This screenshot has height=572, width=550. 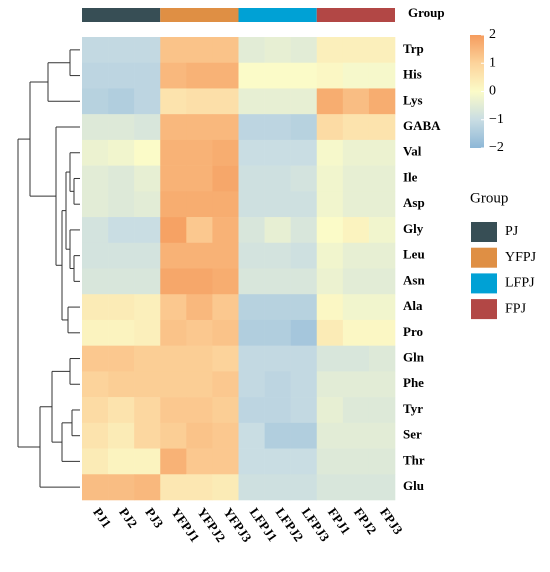 What do you see at coordinates (413, 99) in the screenshot?
I see `row-label: Lys` at bounding box center [413, 99].